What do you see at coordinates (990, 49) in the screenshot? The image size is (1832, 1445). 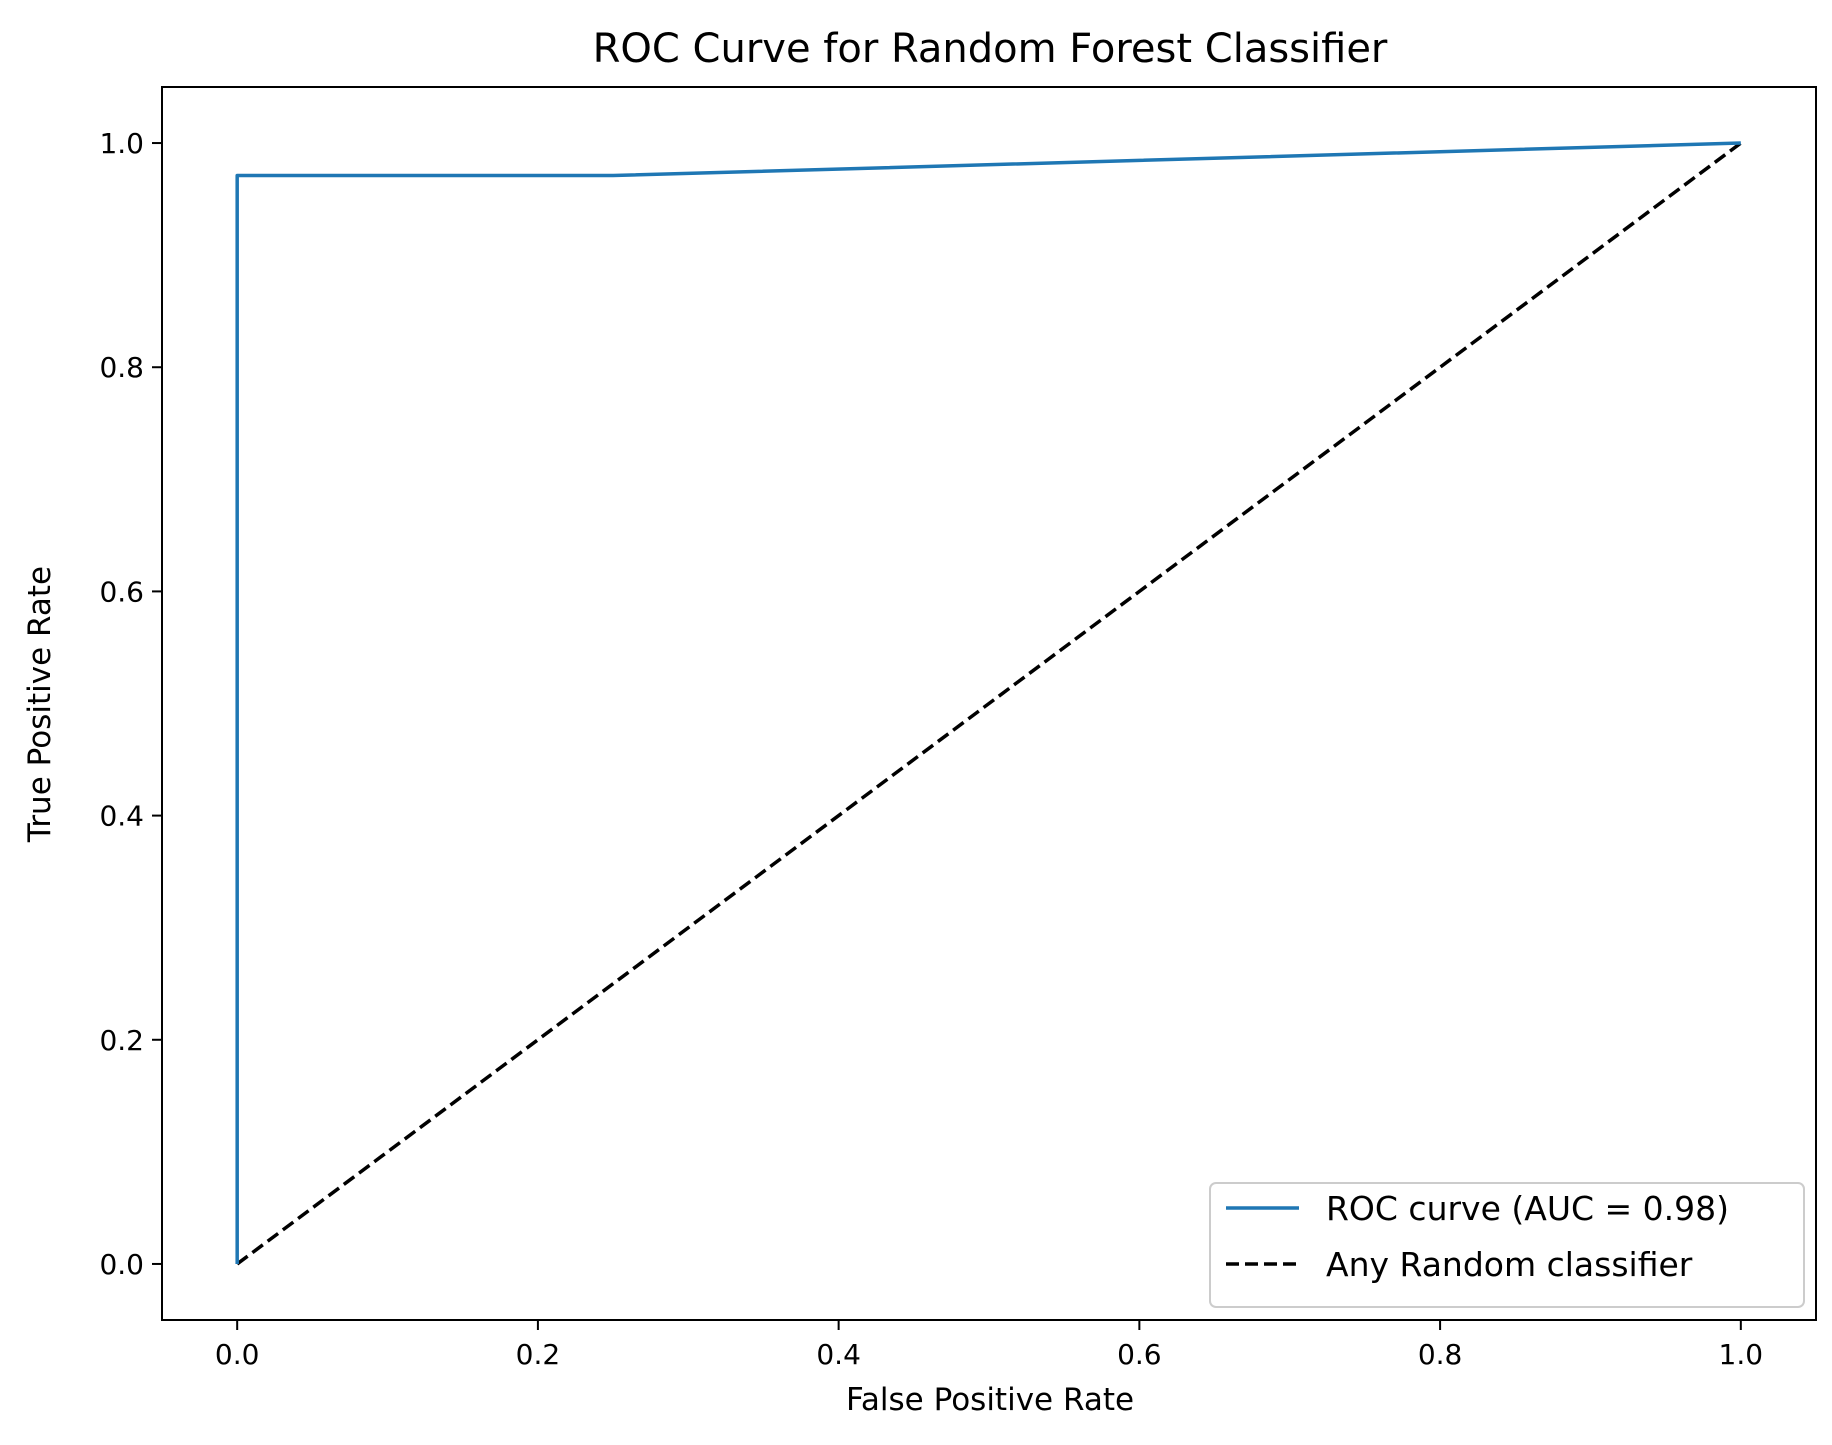 I see `chart-title: ROC Curve for Random Forest Classifier` at bounding box center [990, 49].